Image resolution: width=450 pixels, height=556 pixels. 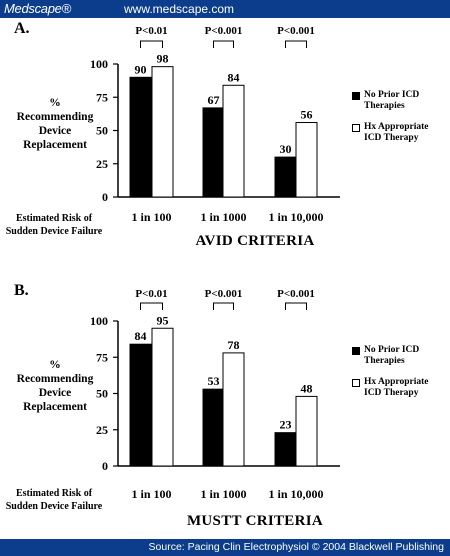 What do you see at coordinates (255, 521) in the screenshot?
I see `panel-b-title: MUSTT CRITERIA` at bounding box center [255, 521].